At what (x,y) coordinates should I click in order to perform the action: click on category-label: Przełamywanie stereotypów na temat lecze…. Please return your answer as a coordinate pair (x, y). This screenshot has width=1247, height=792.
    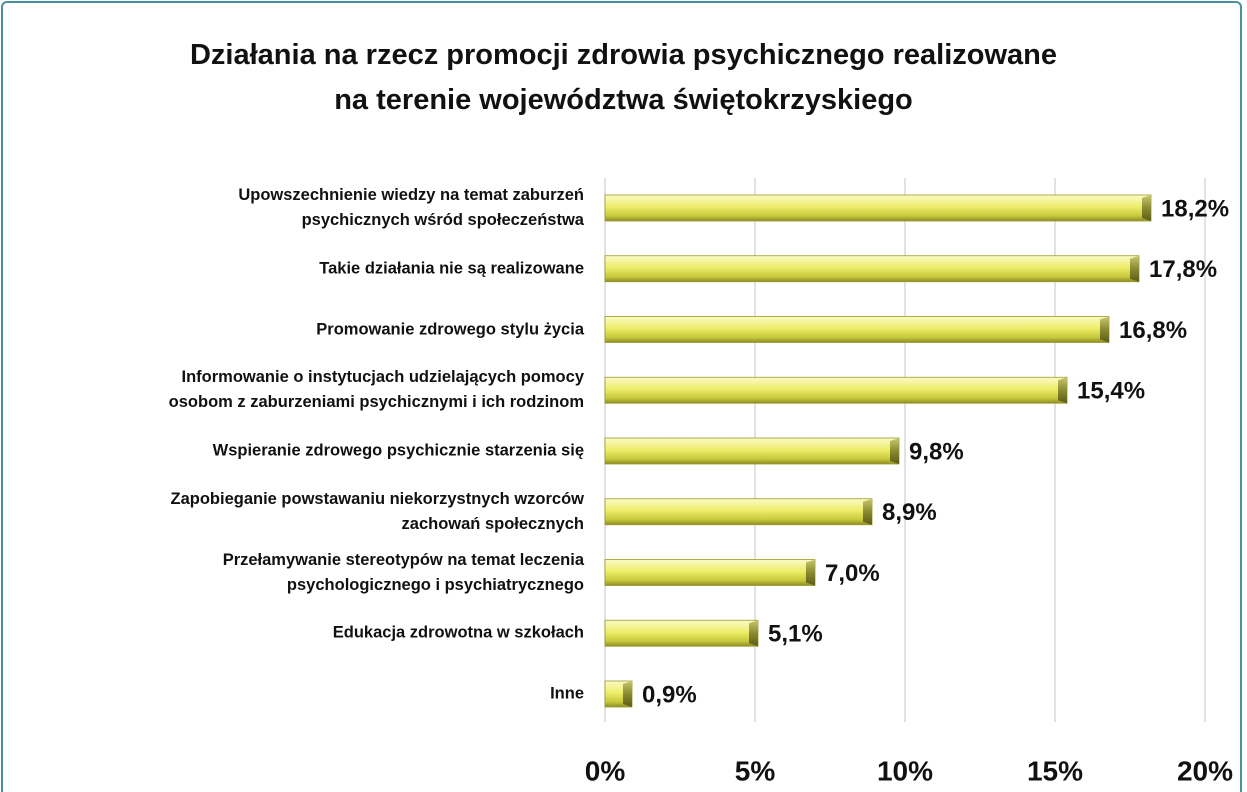
    Looking at the image, I should click on (403, 572).